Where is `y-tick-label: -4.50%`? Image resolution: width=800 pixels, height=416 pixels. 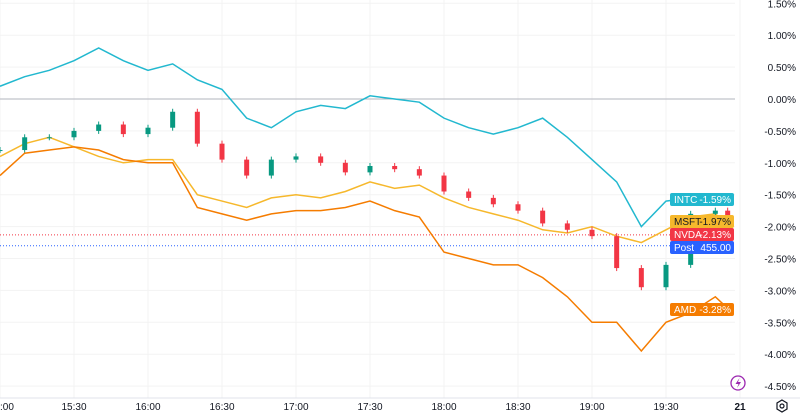
y-tick-label: -4.50% is located at coordinates (780, 387).